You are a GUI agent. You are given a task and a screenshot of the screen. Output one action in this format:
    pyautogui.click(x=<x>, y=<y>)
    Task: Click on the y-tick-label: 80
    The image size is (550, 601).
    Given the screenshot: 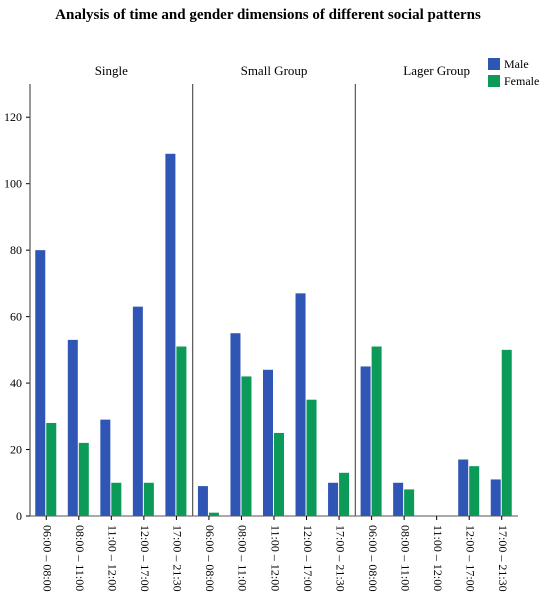 What is the action you would take?
    pyautogui.click(x=16, y=250)
    